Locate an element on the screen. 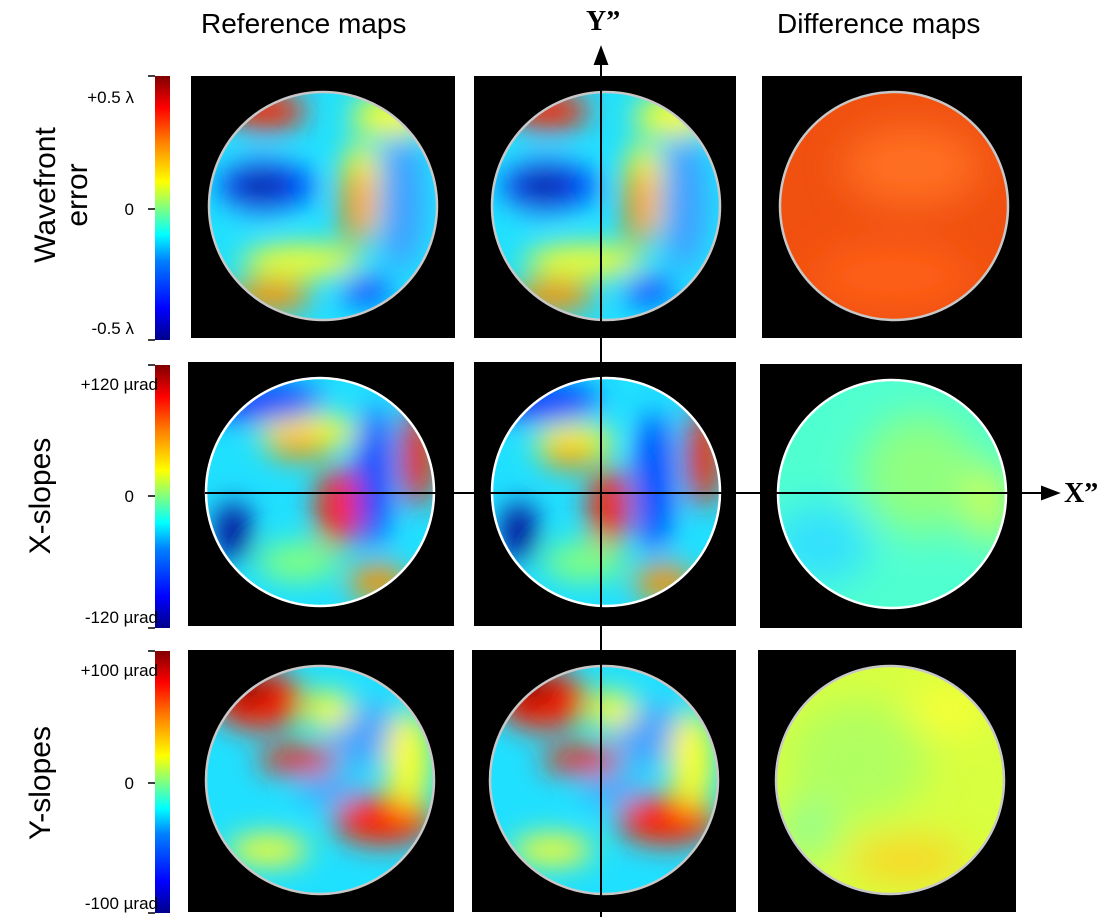  wavefront-difference-map is located at coordinates (892, 207).